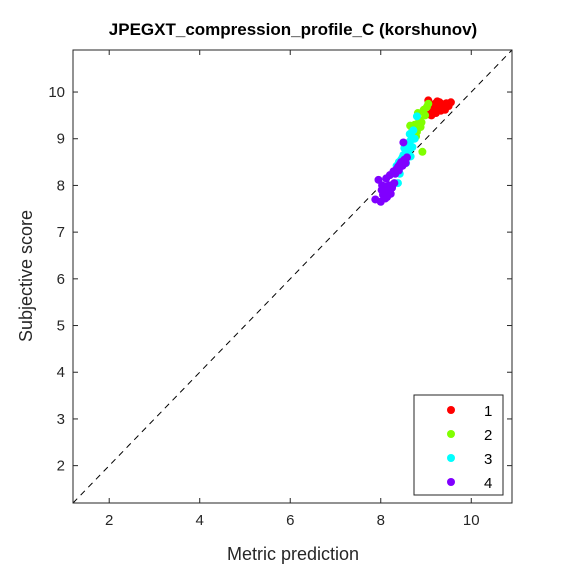 Image resolution: width=567 pixels, height=567 pixels. What do you see at coordinates (26, 276) in the screenshot?
I see `y-axis-label: Subjective score` at bounding box center [26, 276].